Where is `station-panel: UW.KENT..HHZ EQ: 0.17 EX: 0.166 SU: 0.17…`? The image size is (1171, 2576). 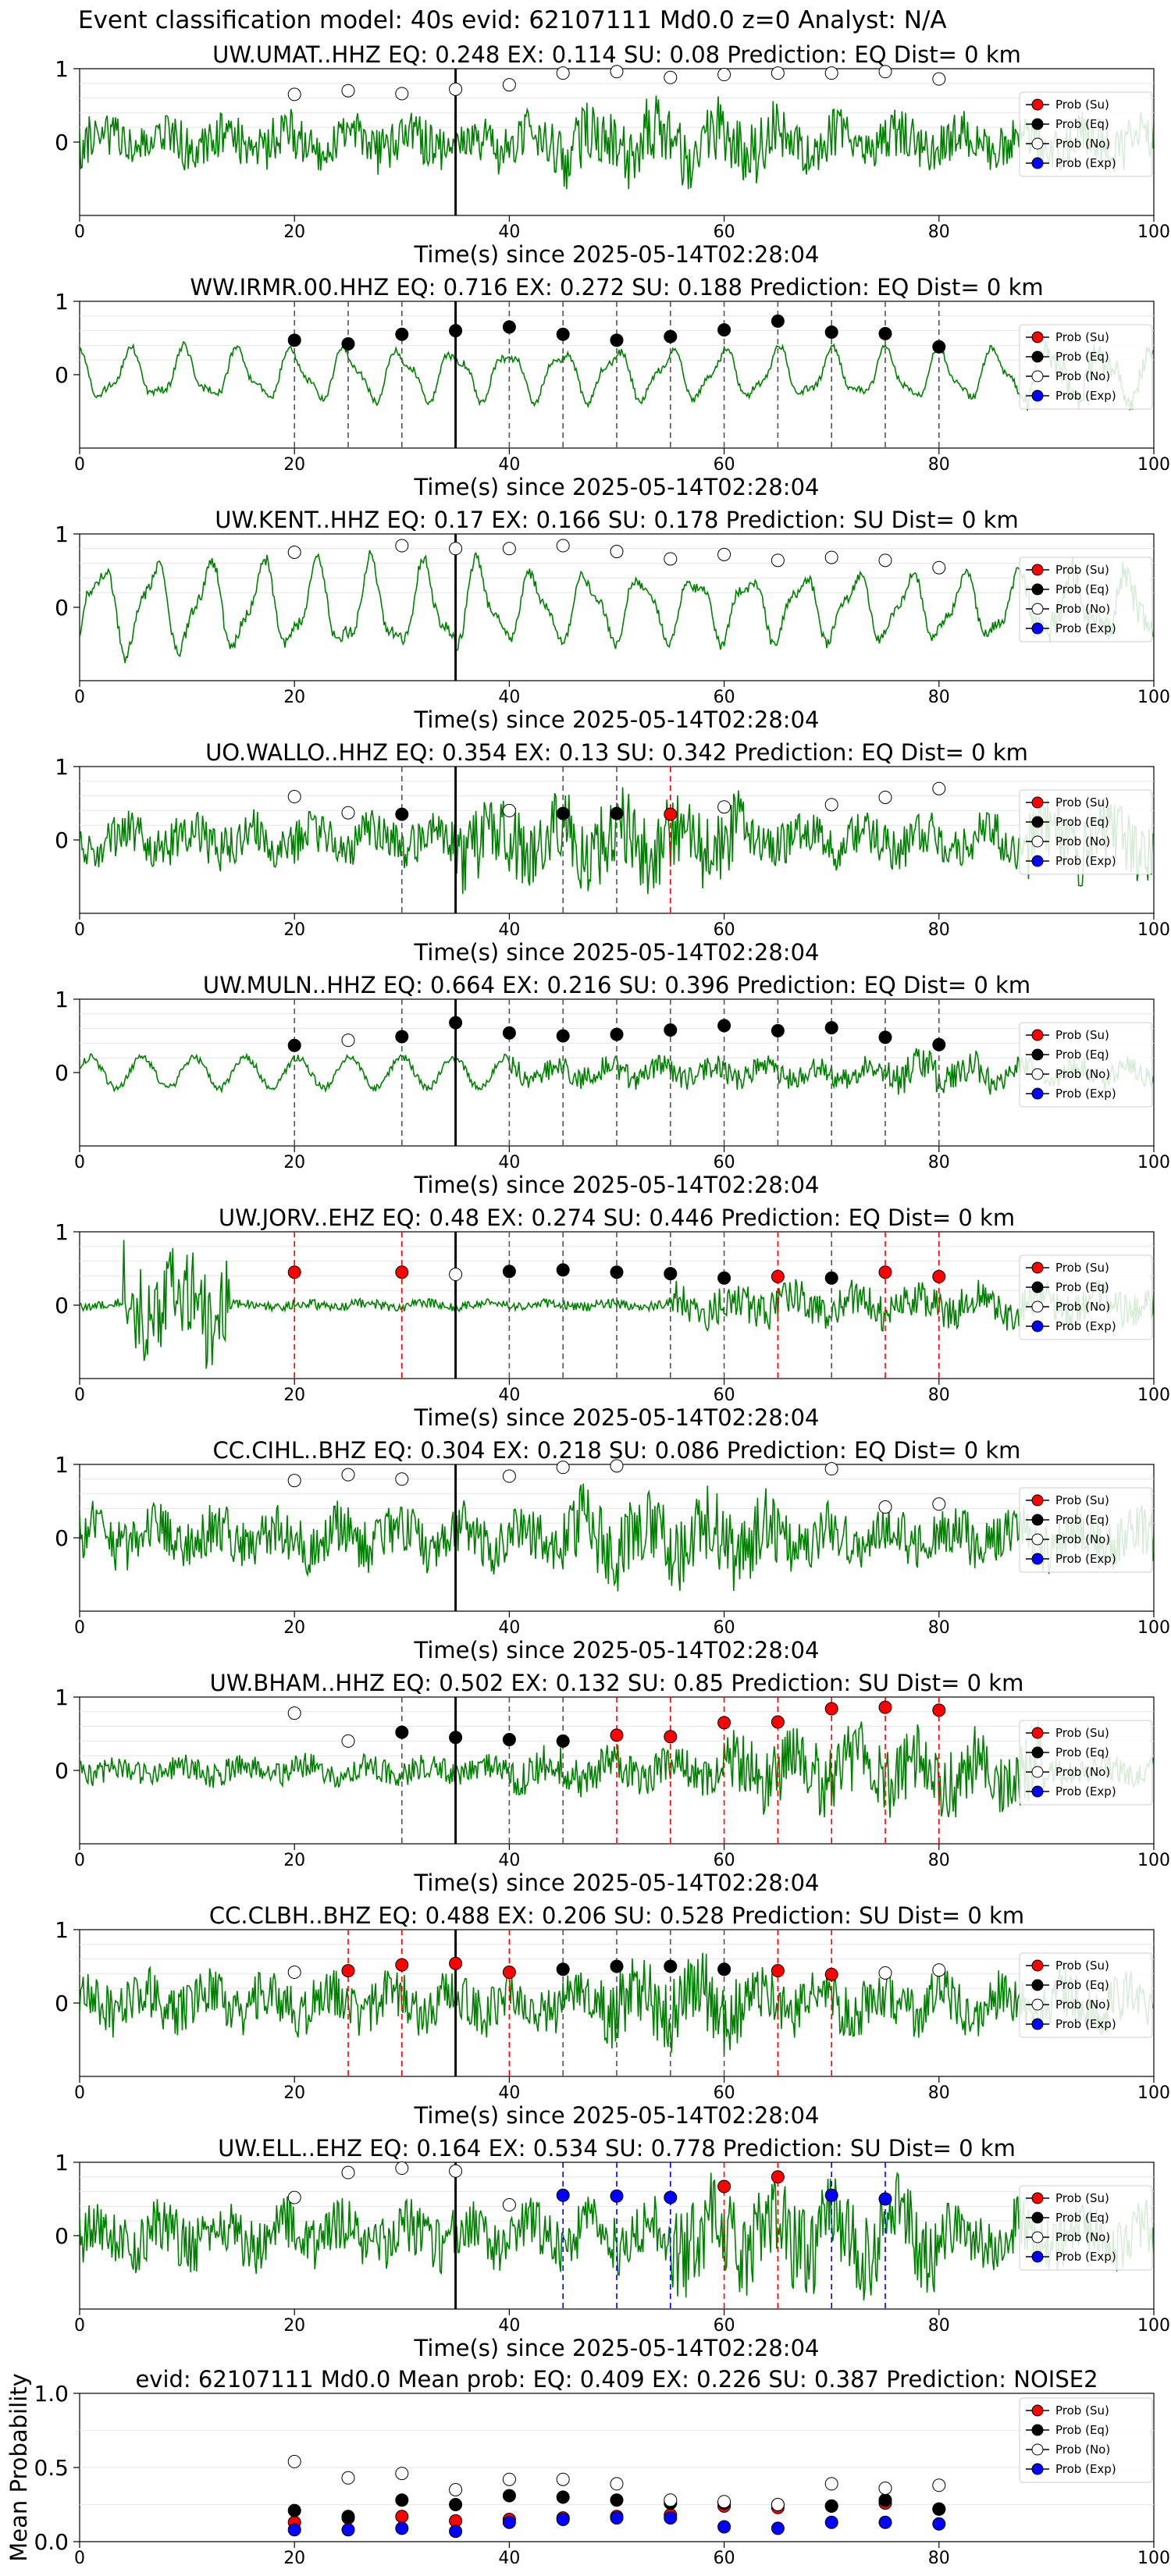 station-panel: UW.KENT..HHZ EQ: 0.17 EX: 0.166 SU: 0.17… is located at coordinates (612, 620).